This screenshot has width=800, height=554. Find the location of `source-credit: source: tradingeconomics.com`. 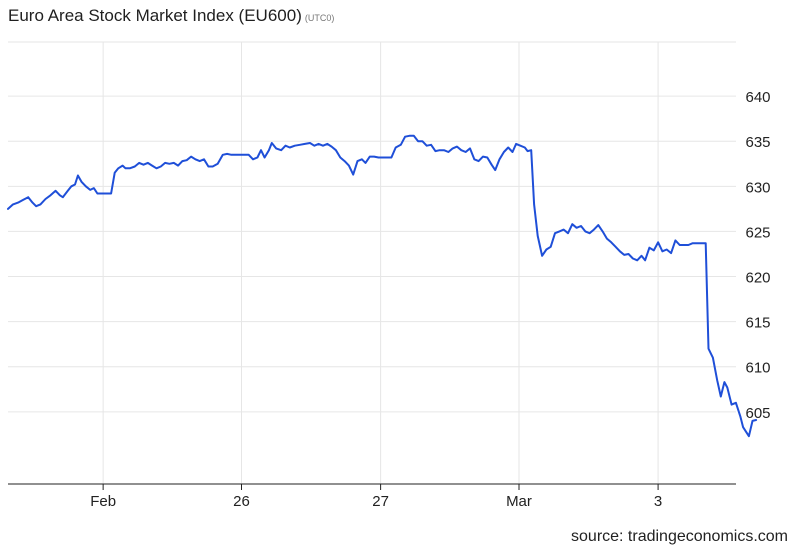

source-credit: source: tradingeconomics.com is located at coordinates (679, 536).